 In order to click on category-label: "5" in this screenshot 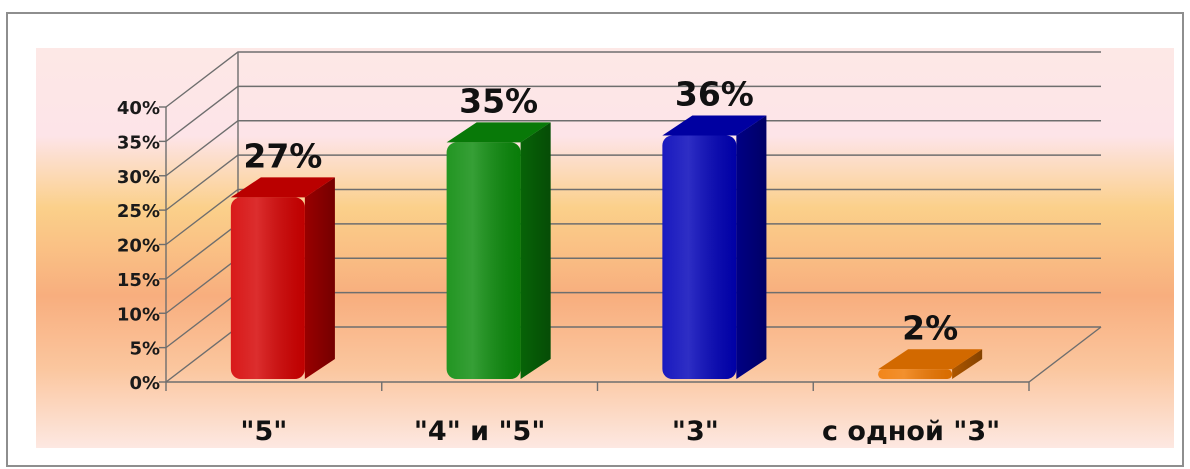, I will do `click(263, 431)`.